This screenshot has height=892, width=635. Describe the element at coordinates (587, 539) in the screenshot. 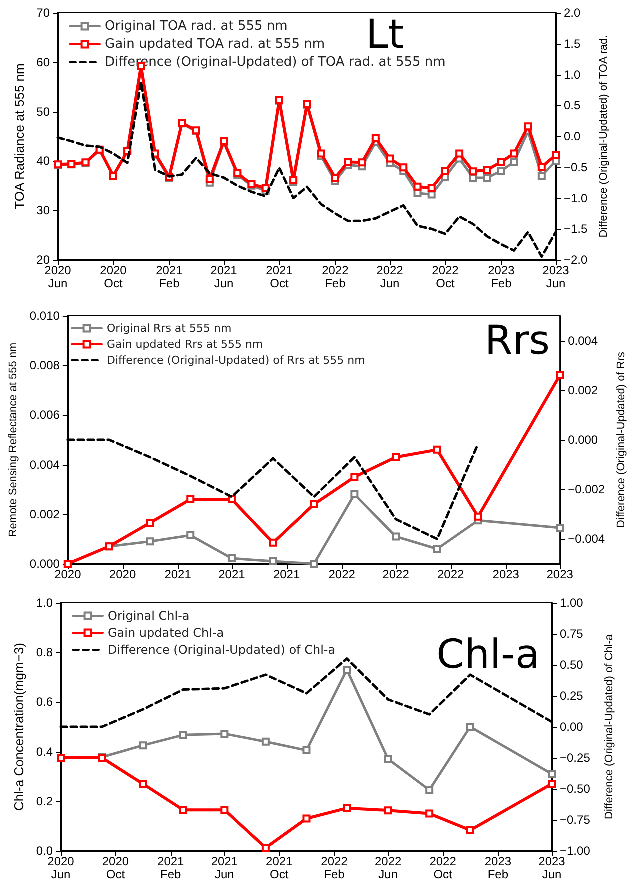

I see `y2-tick-label: −0.004` at that location.